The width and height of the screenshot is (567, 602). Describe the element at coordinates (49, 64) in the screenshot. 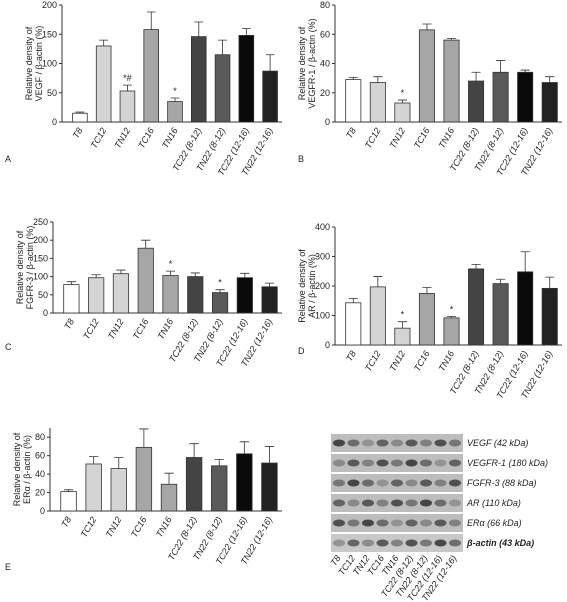

I see `y-tick-label: 100` at that location.